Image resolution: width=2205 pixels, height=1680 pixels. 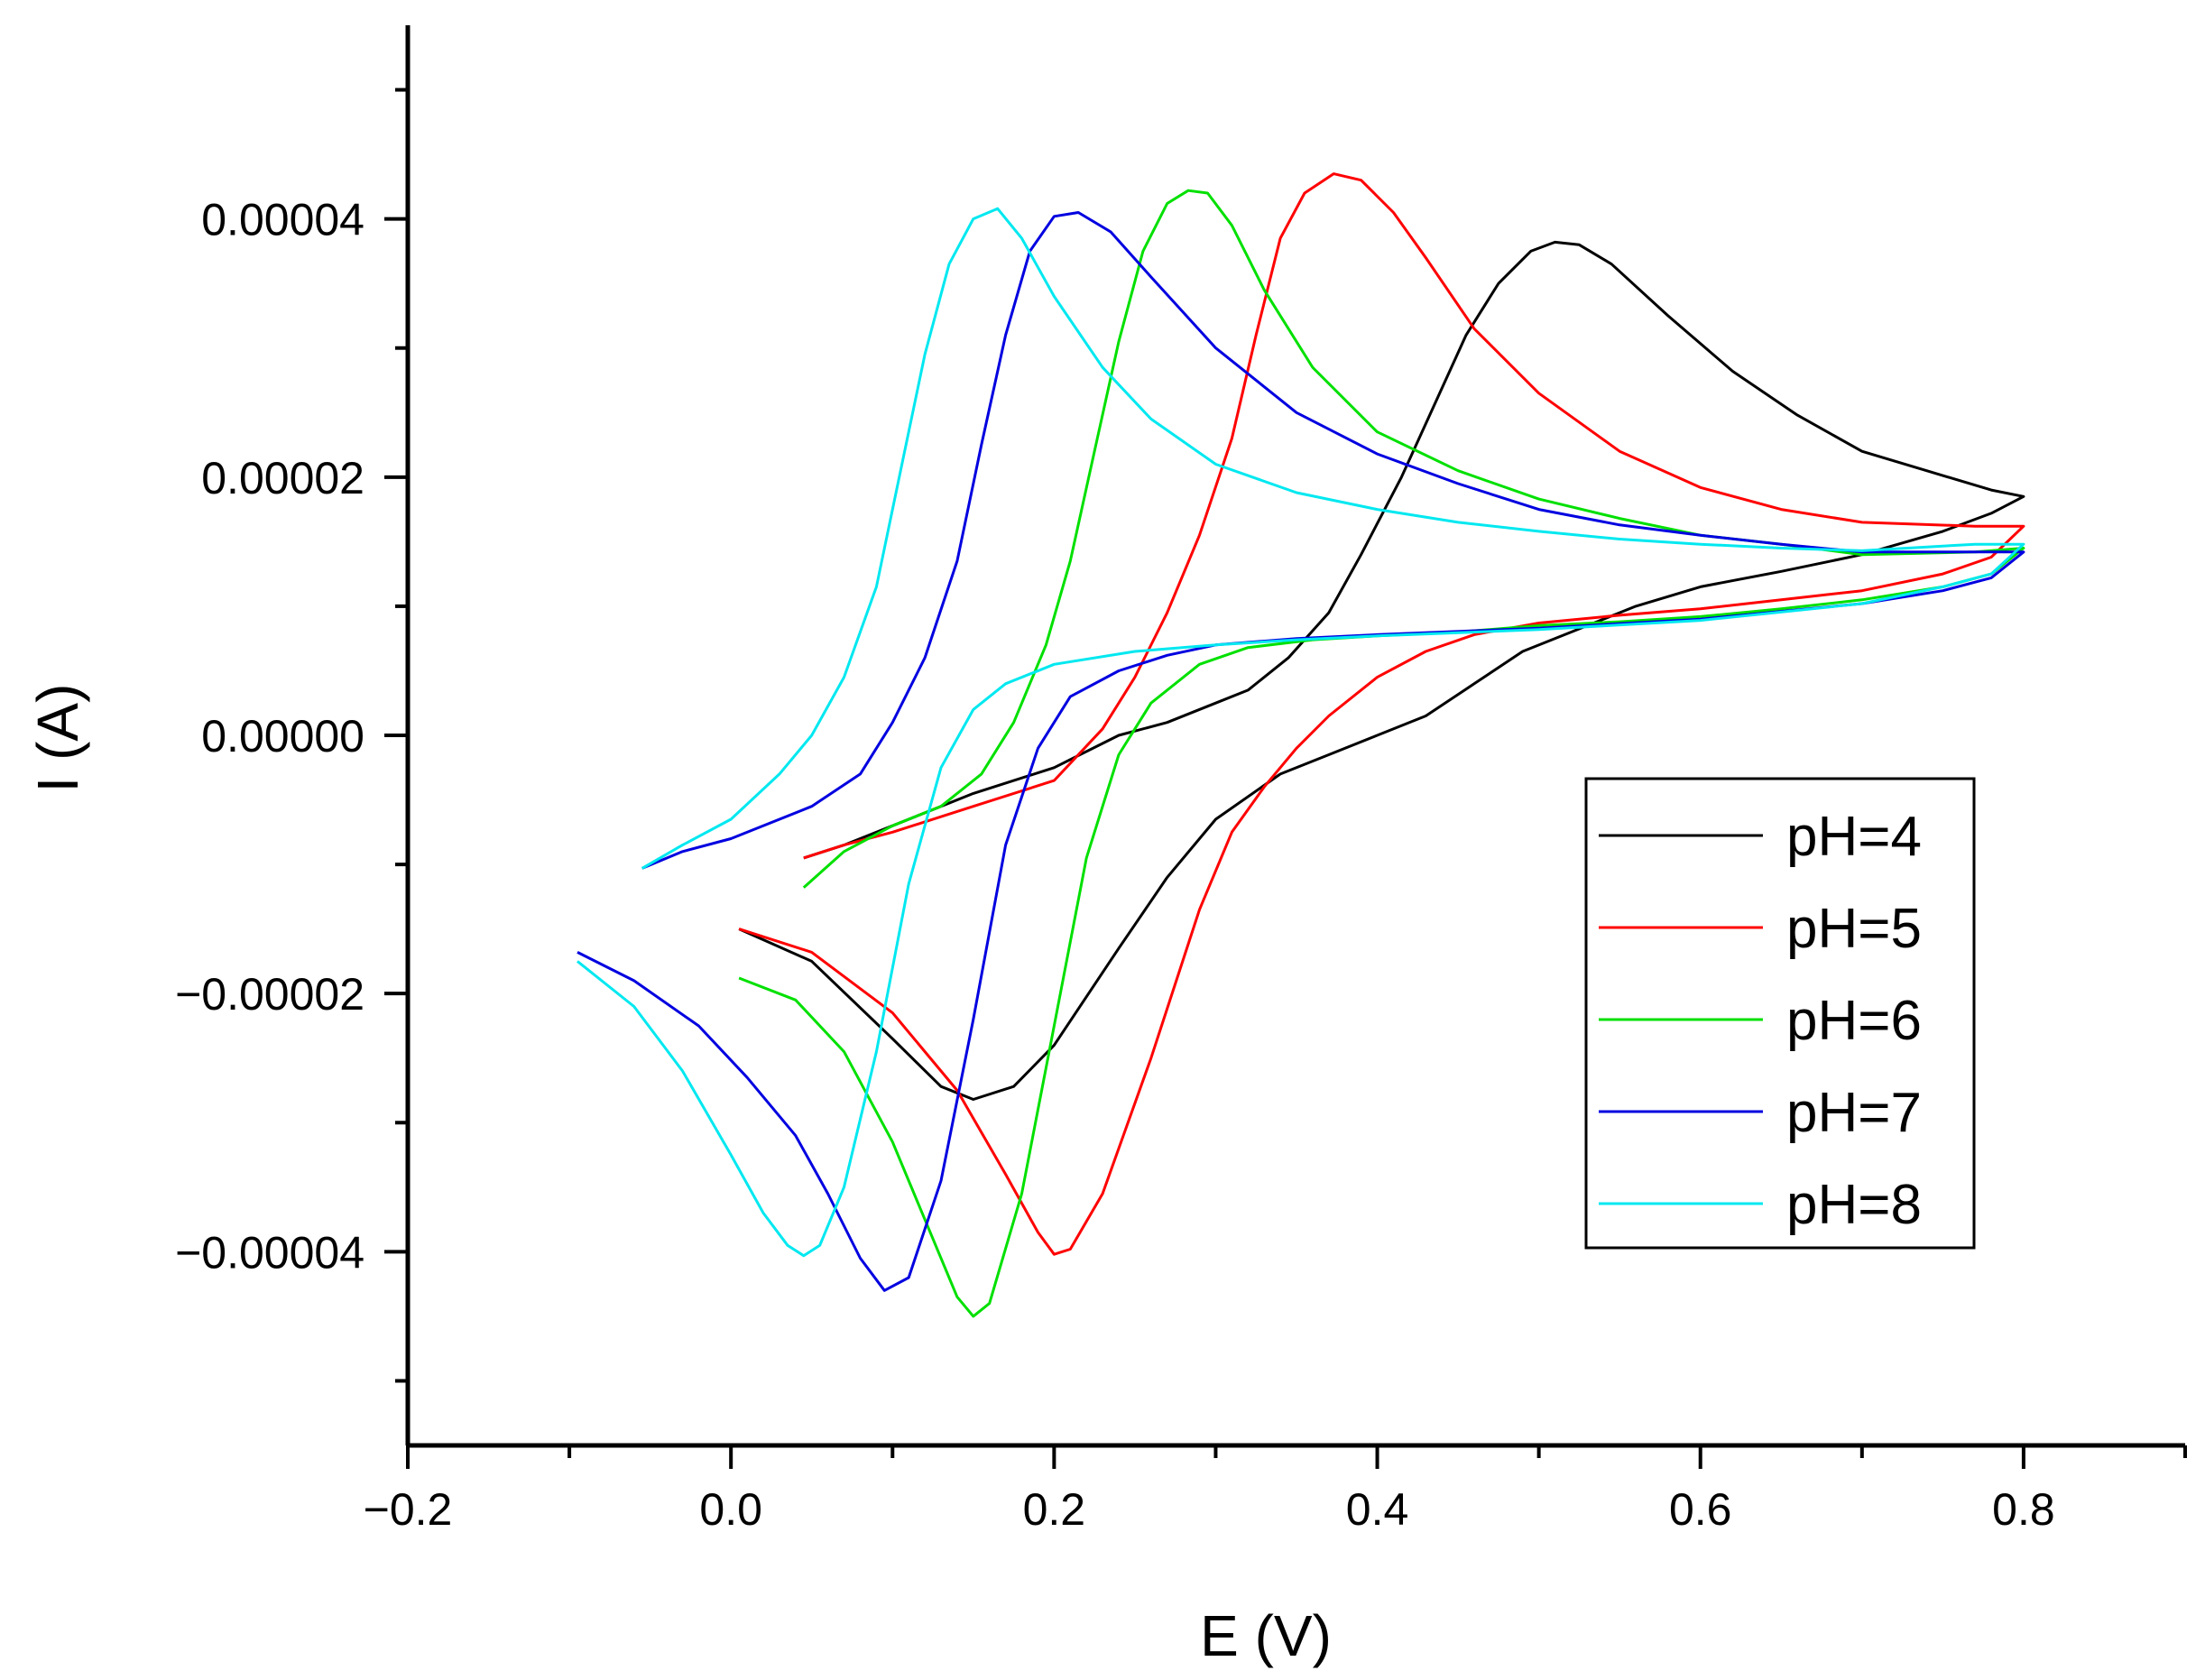 I want to click on legend: pH=4 pH=5 pH=6 pH=7 pH=8, so click(x=1780, y=1013).